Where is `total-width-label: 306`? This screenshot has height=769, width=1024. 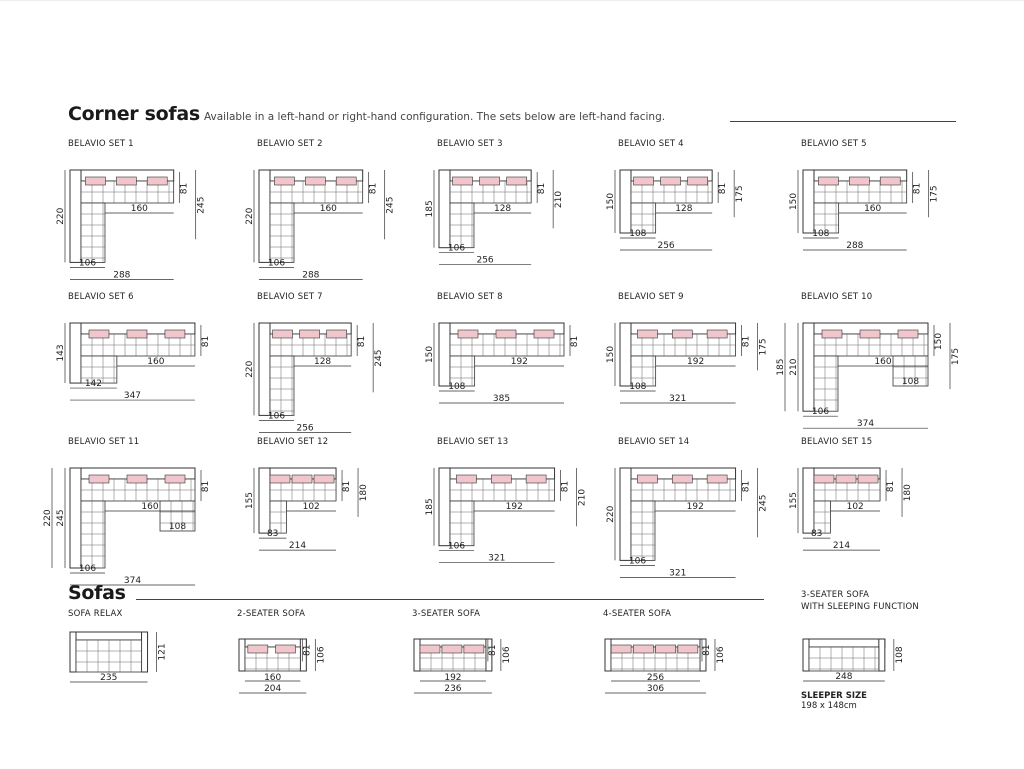 total-width-label: 306 is located at coordinates (655, 689).